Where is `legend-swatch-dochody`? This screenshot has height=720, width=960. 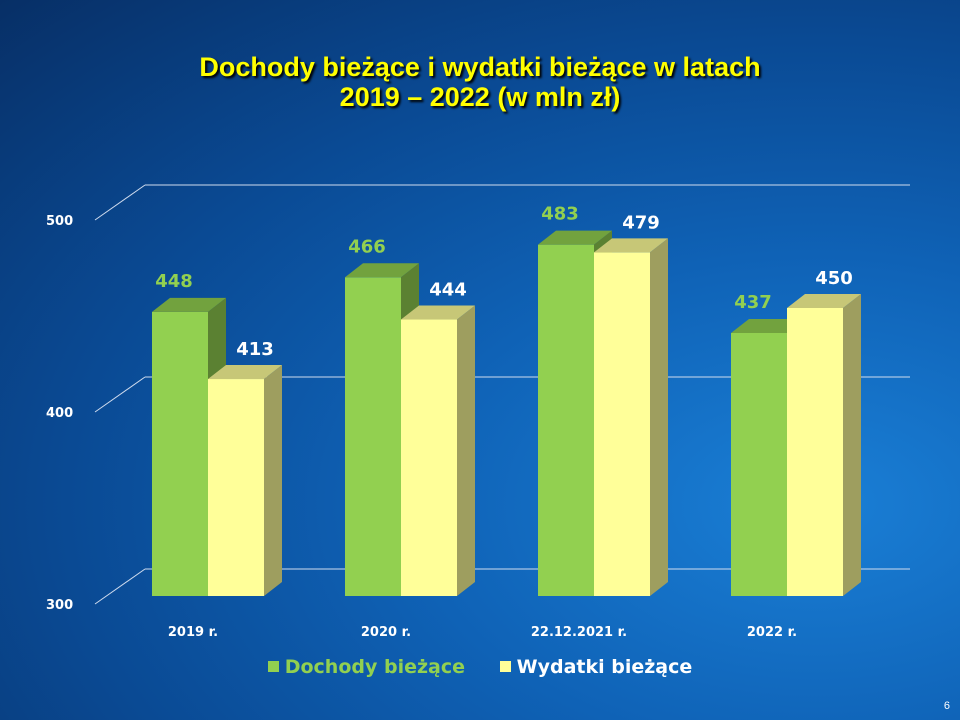
legend-swatch-dochody is located at coordinates (273, 666).